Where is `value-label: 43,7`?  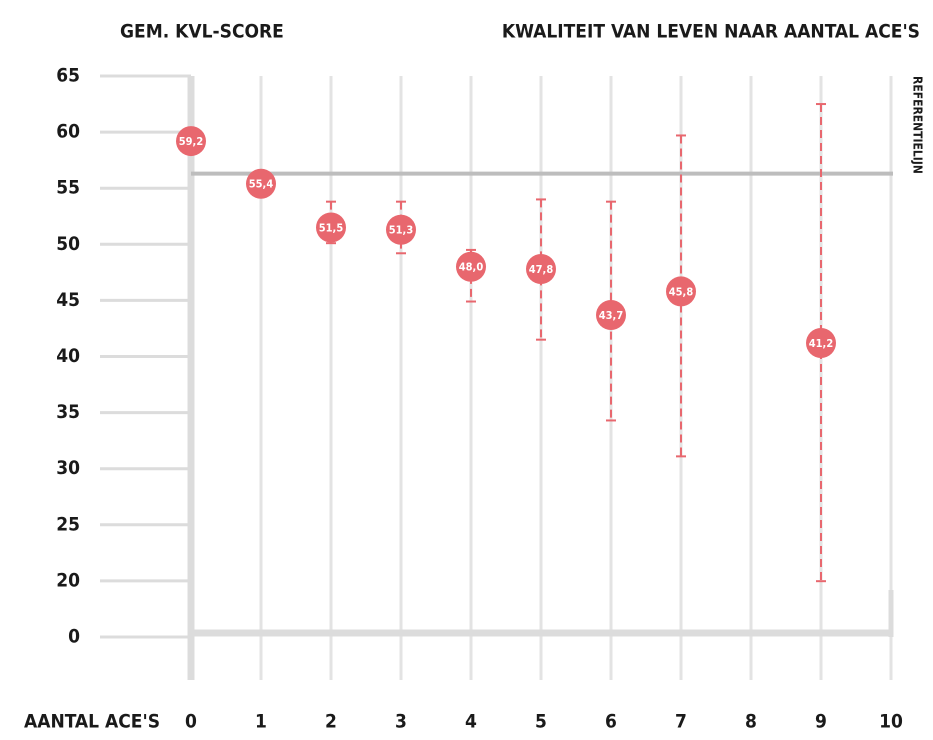
value-label: 43,7 is located at coordinates (611, 315).